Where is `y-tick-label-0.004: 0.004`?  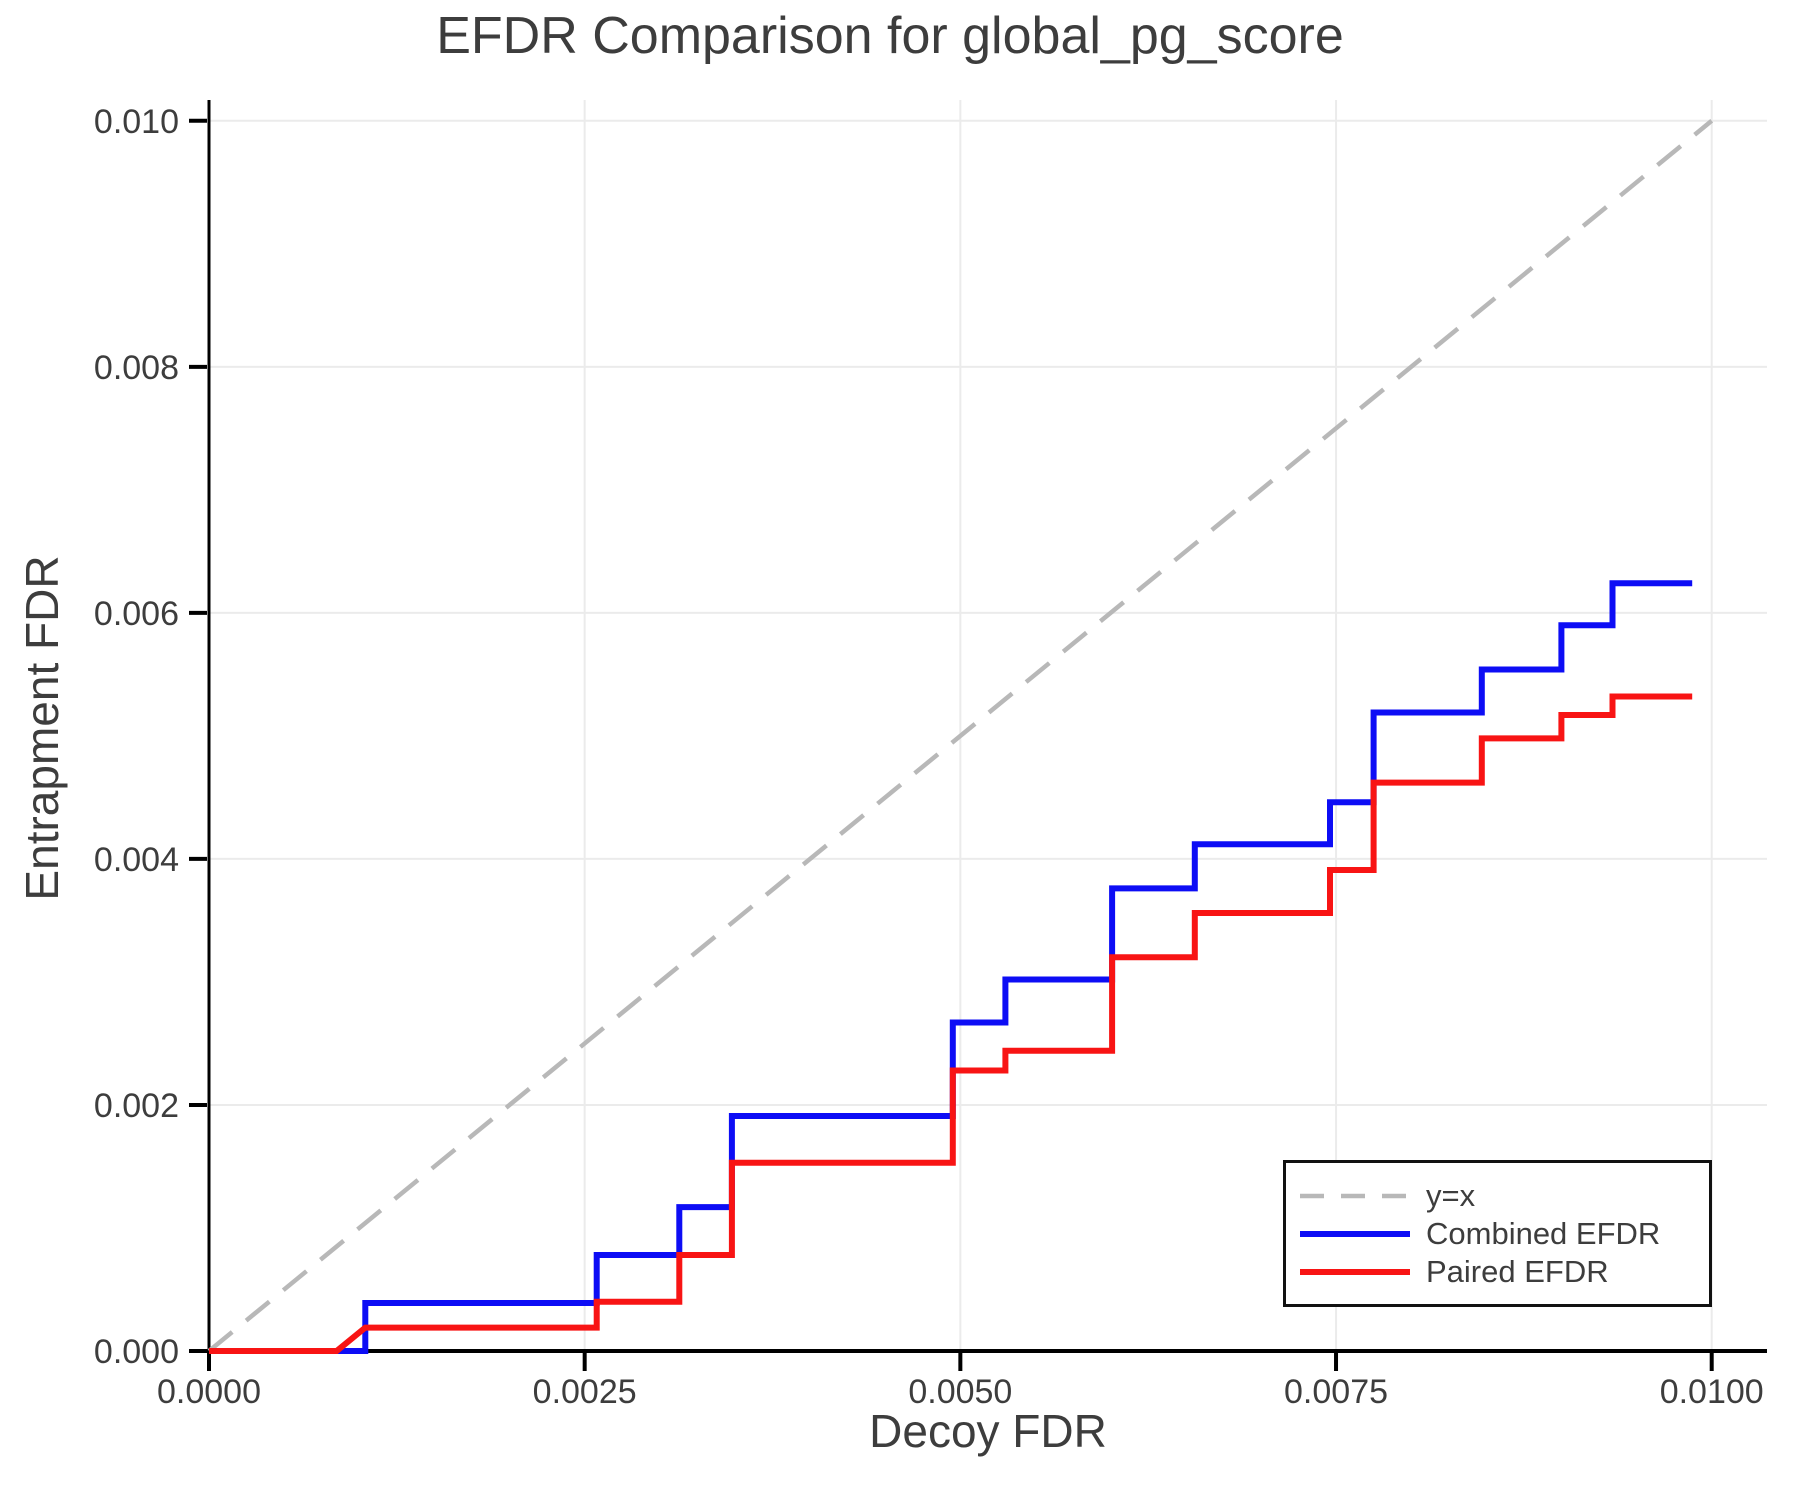
y-tick-label-0.004: 0.004 is located at coordinates (136, 860).